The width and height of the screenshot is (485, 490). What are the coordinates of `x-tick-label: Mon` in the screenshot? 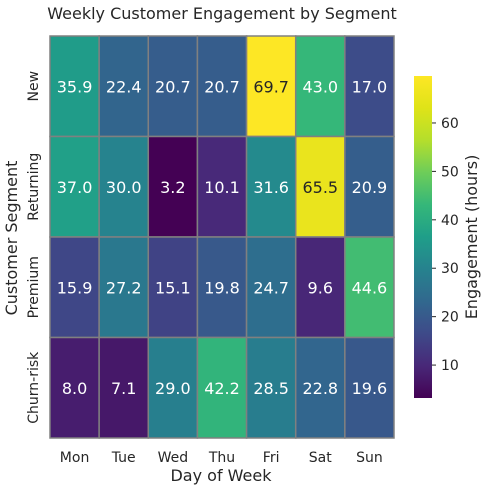 It's located at (75, 458).